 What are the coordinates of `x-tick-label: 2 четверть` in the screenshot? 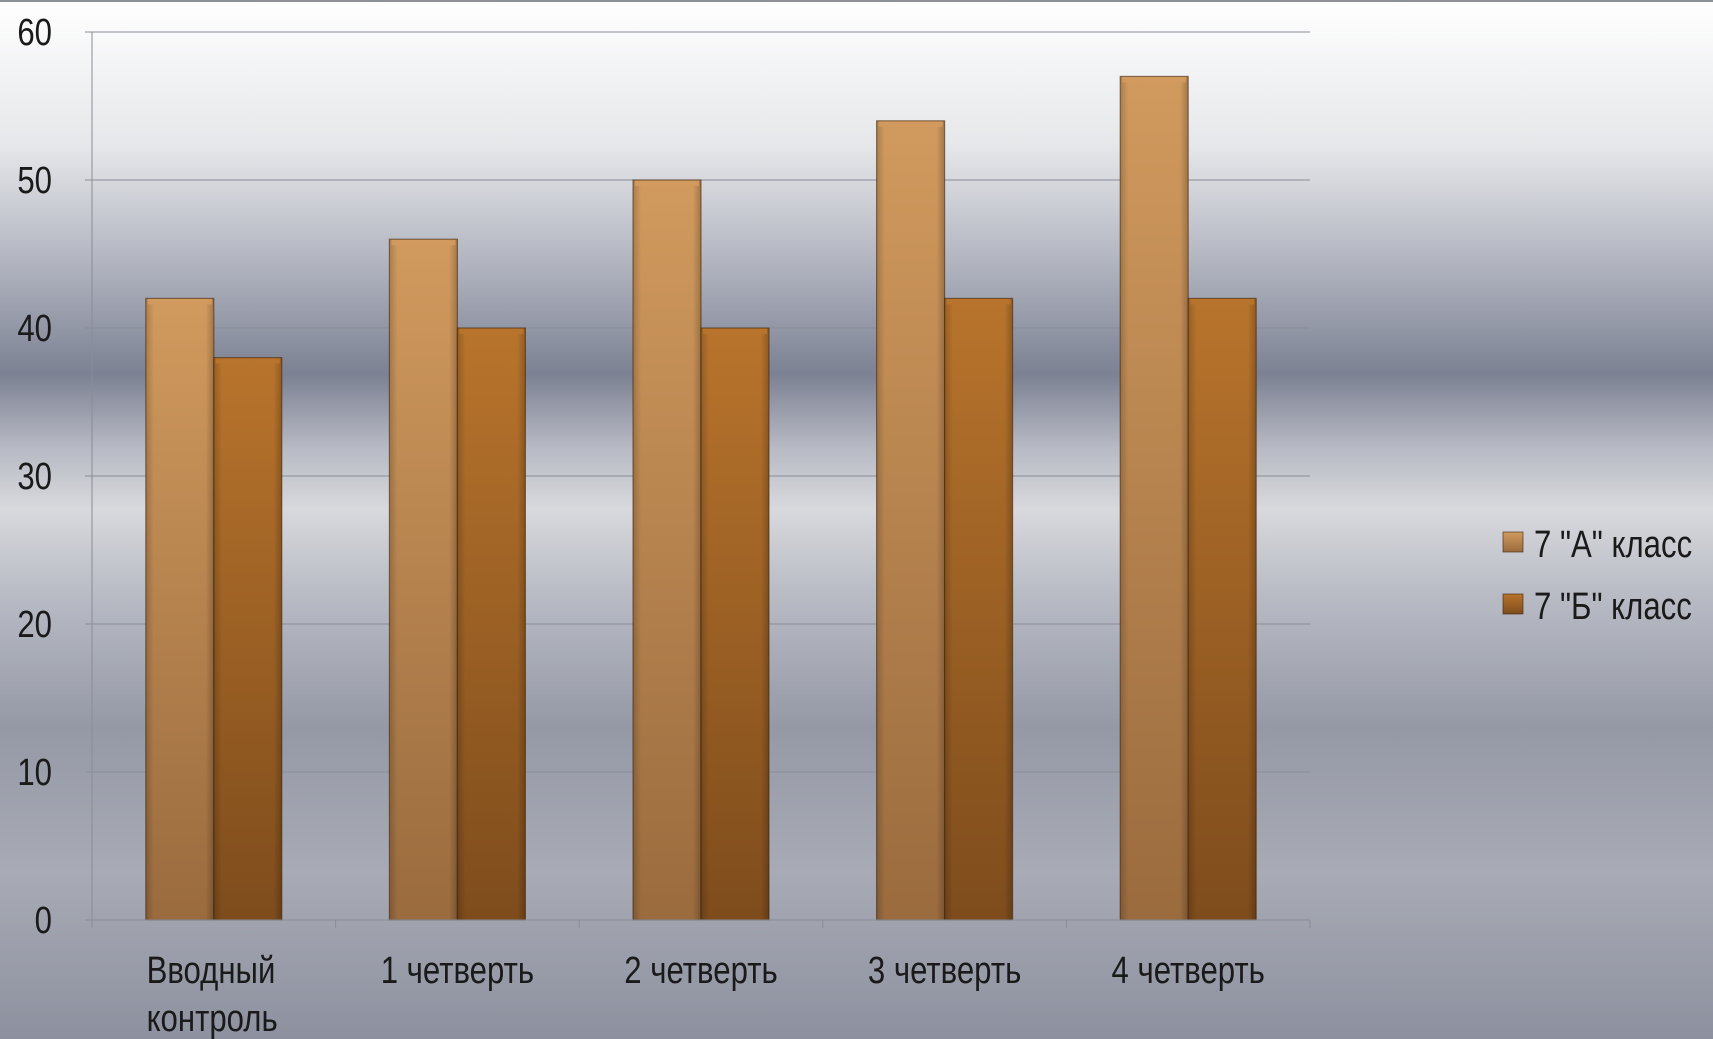 It's located at (700, 971).